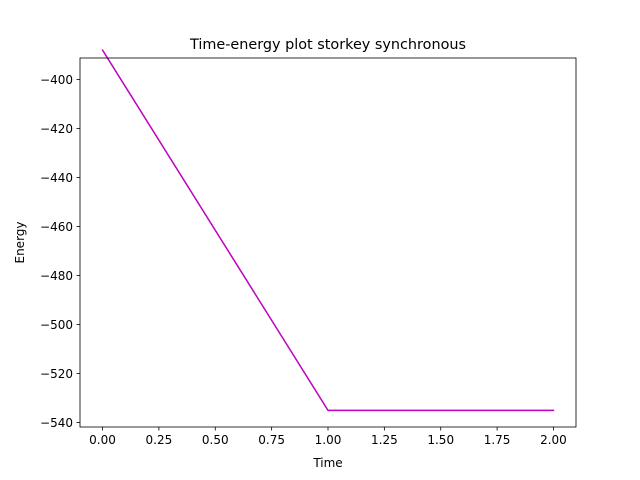 The width and height of the screenshot is (640, 480). Describe the element at coordinates (56, 374) in the screenshot. I see `y-tick-label: −520` at that location.